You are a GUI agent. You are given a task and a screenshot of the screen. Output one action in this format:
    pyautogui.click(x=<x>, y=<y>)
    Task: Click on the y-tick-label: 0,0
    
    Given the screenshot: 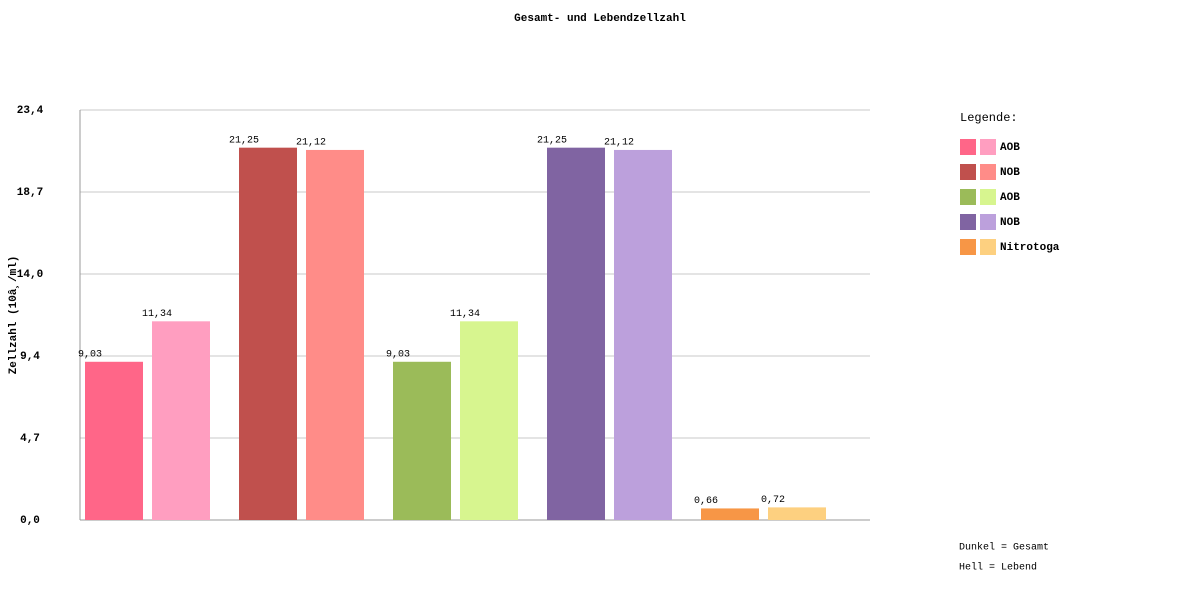 What is the action you would take?
    pyautogui.click(x=30, y=521)
    